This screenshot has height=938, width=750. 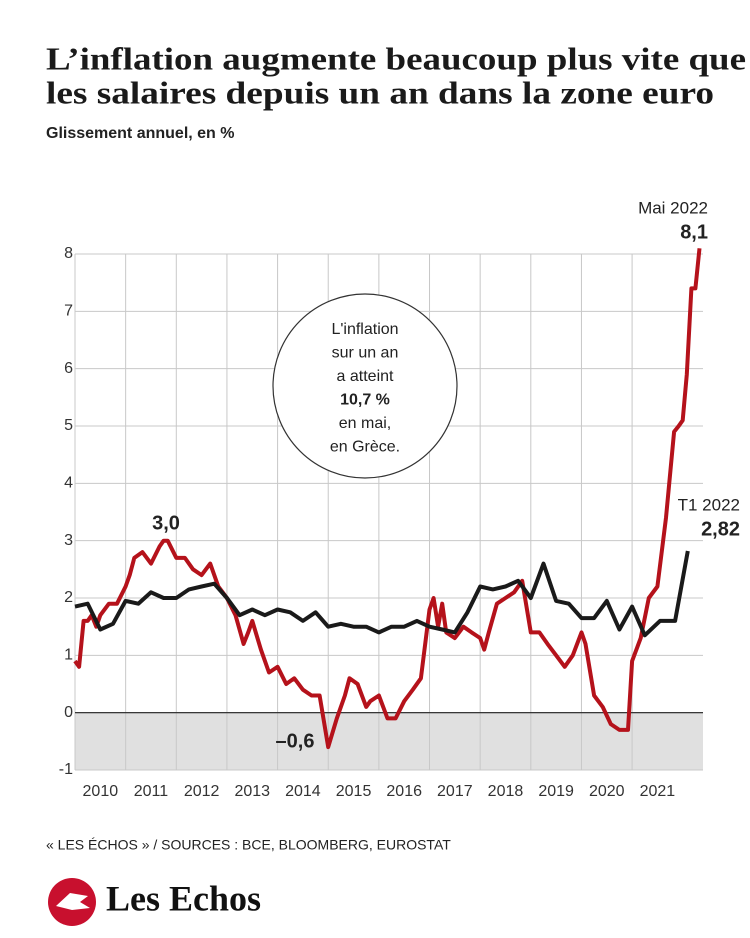 I want to click on x-tick-label: 2016, so click(x=404, y=791).